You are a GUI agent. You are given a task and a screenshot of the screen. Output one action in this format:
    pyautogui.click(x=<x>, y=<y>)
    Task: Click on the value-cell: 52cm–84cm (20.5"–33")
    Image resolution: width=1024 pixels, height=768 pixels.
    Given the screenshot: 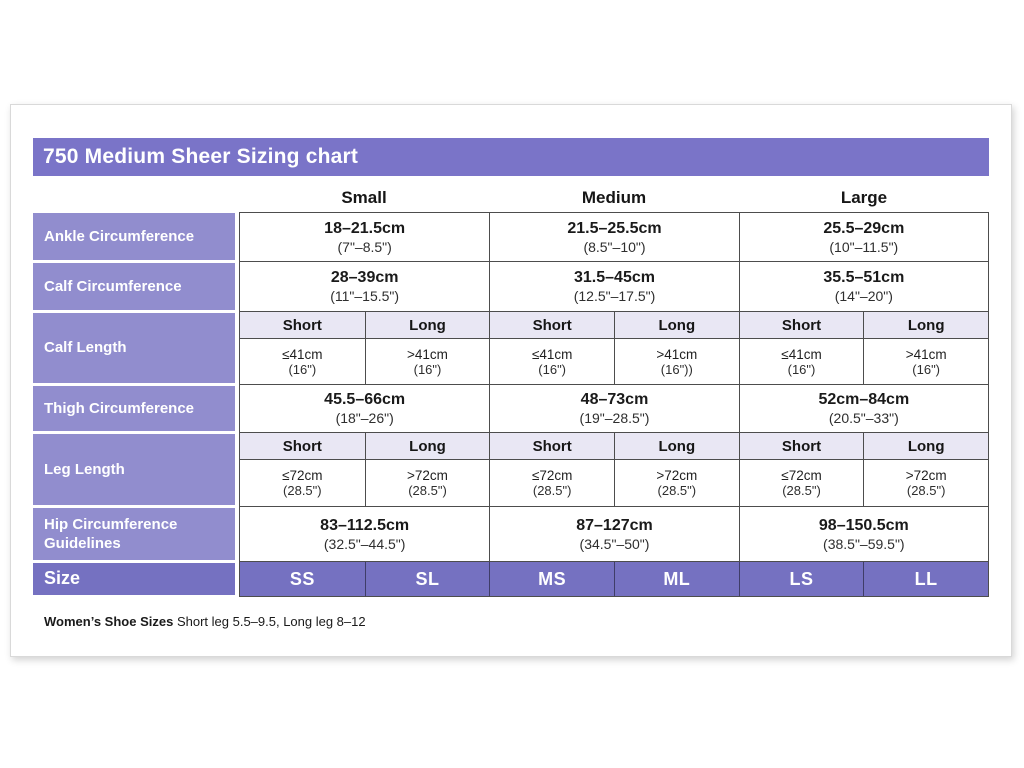 What is the action you would take?
    pyautogui.click(x=863, y=408)
    